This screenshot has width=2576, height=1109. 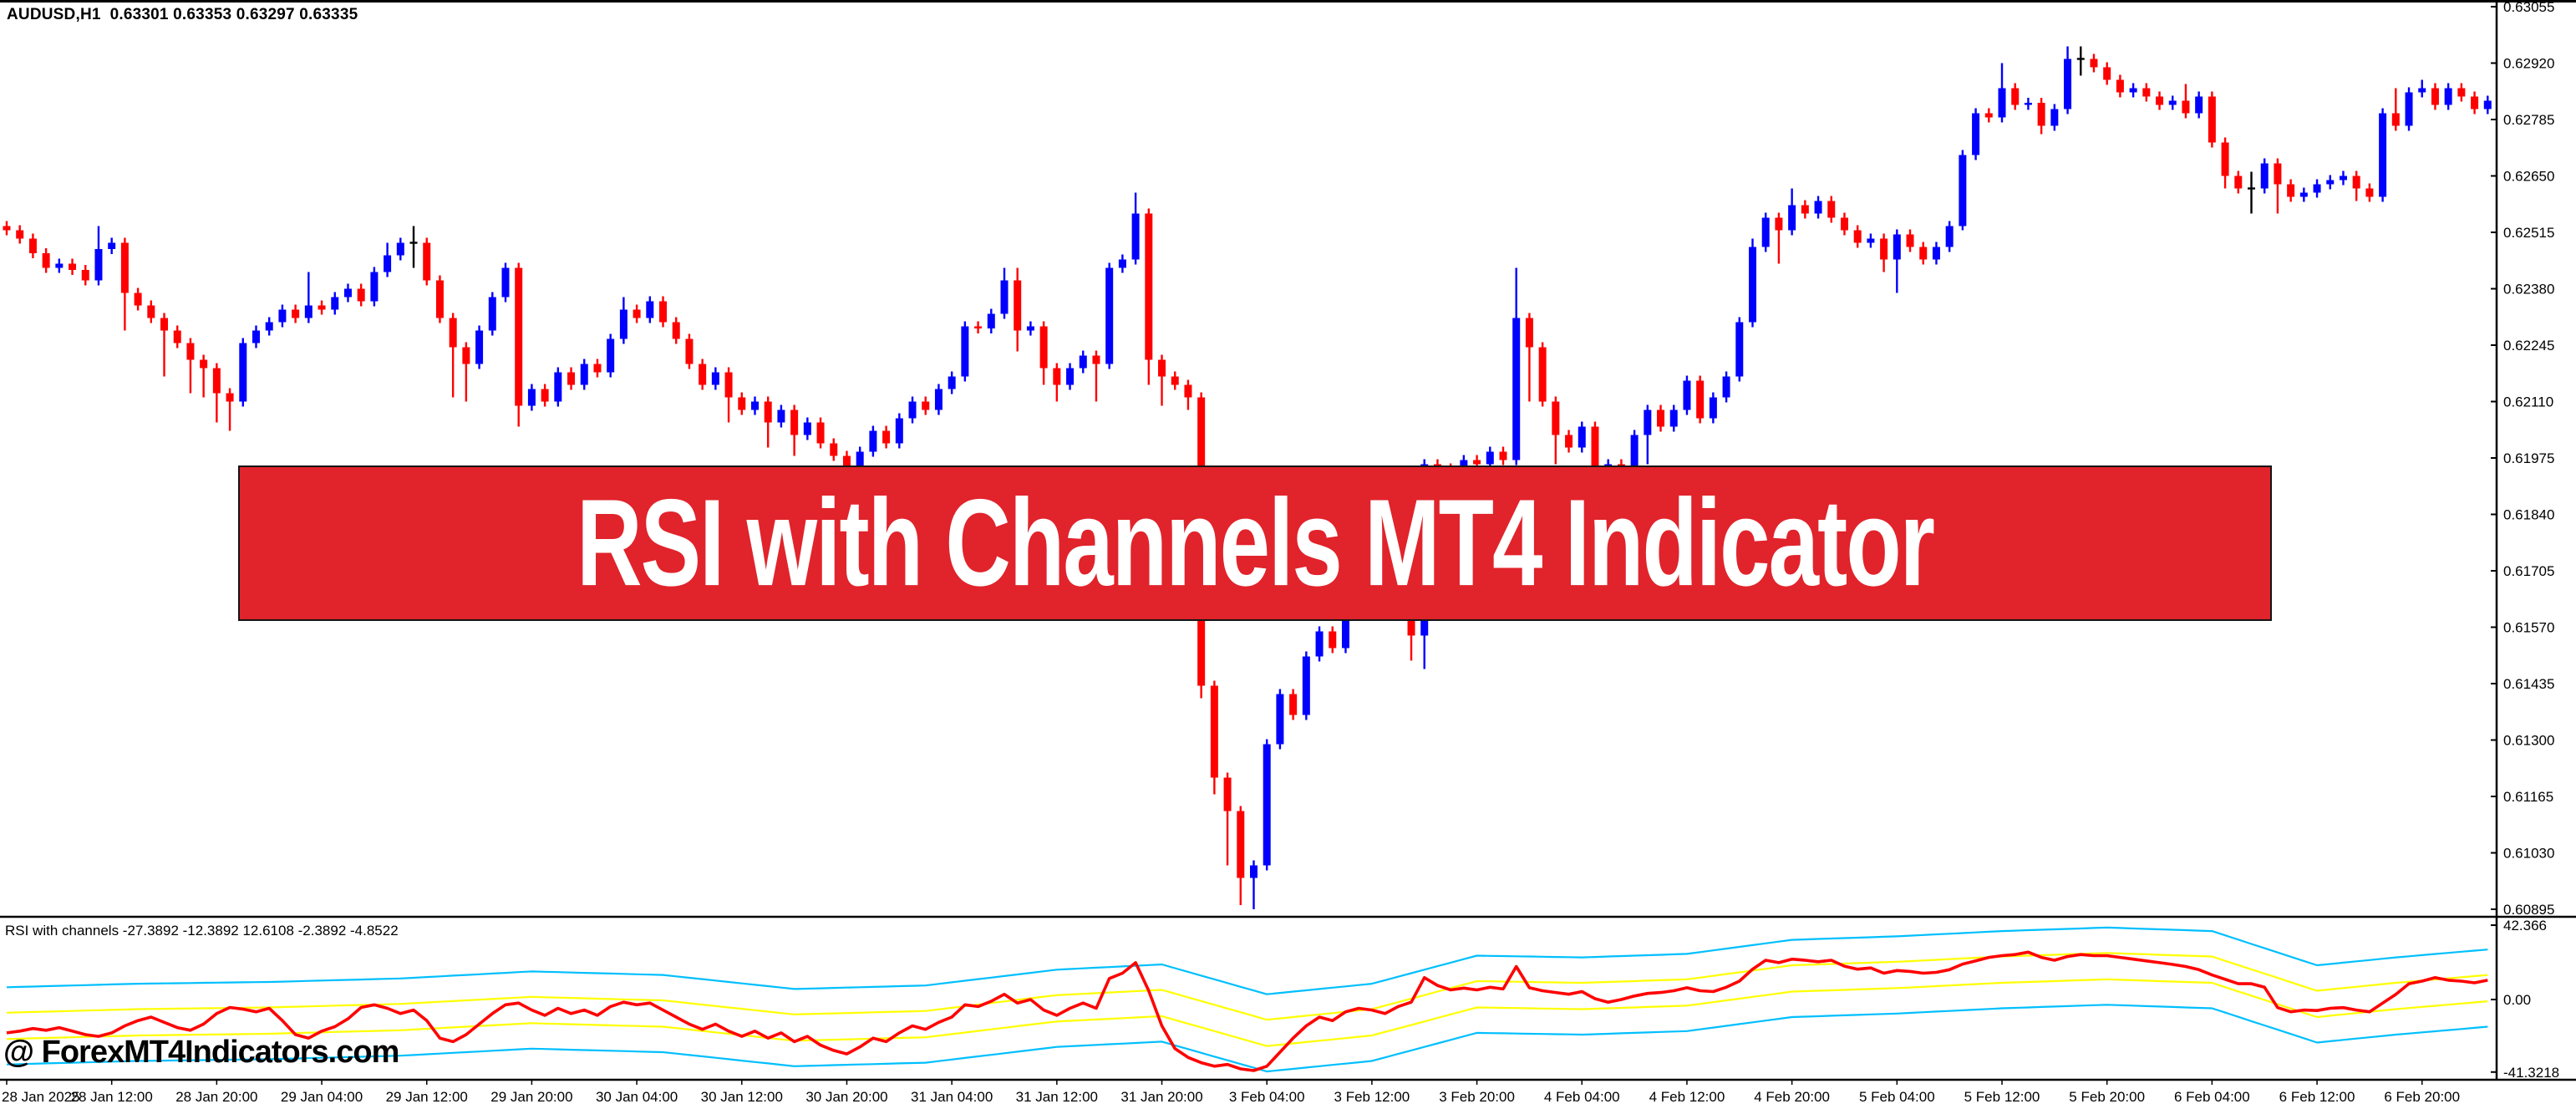 What do you see at coordinates (112, 1097) in the screenshot?
I see `time-axis-label: 28 Jan 12:00` at bounding box center [112, 1097].